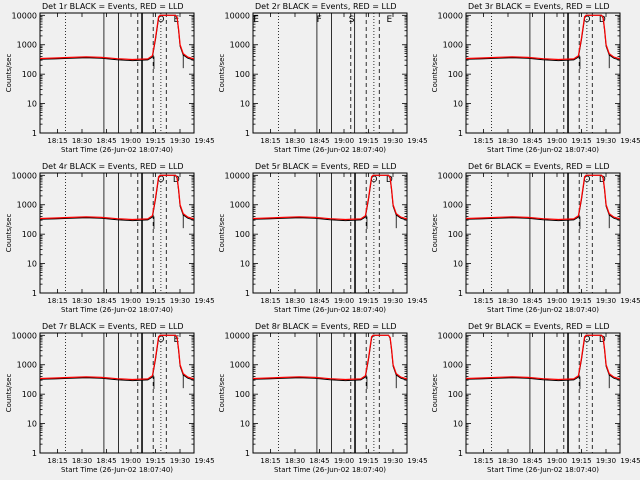 This screenshot has height=480, width=640. Describe the element at coordinates (539, 326) in the screenshot. I see `panel-title: Det 9r BLACK = Events, RED = LLD` at that location.